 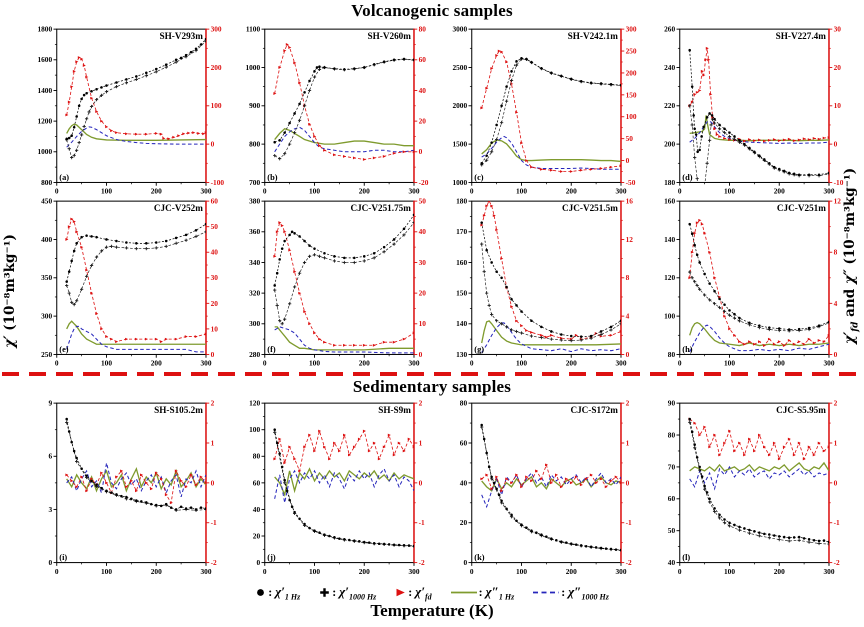 I want to click on svg-text: 3000, so click(x=459, y=29).